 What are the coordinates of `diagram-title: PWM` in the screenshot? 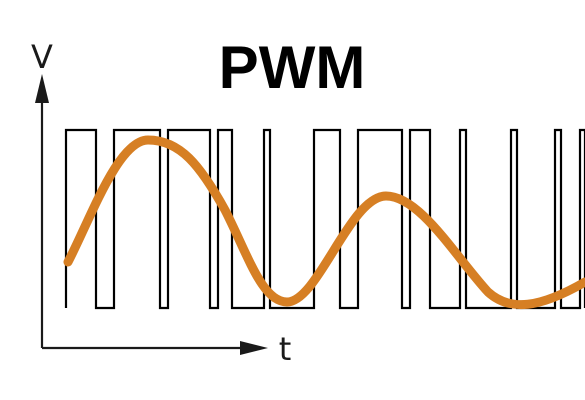 It's located at (292, 67).